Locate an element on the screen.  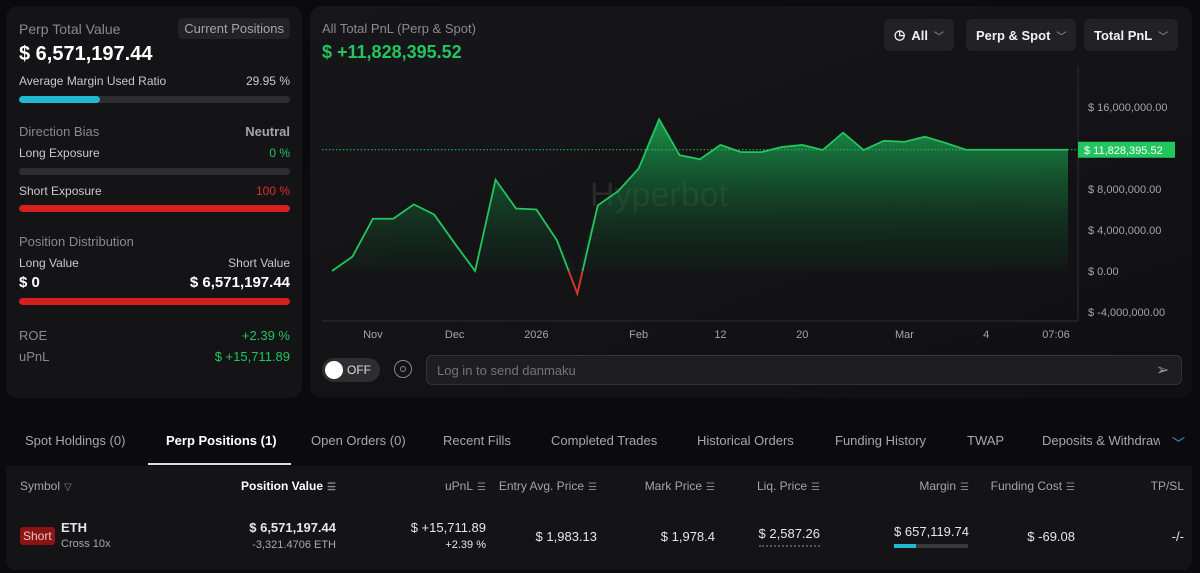
x-tick-label: Nov is located at coordinates (373, 335).